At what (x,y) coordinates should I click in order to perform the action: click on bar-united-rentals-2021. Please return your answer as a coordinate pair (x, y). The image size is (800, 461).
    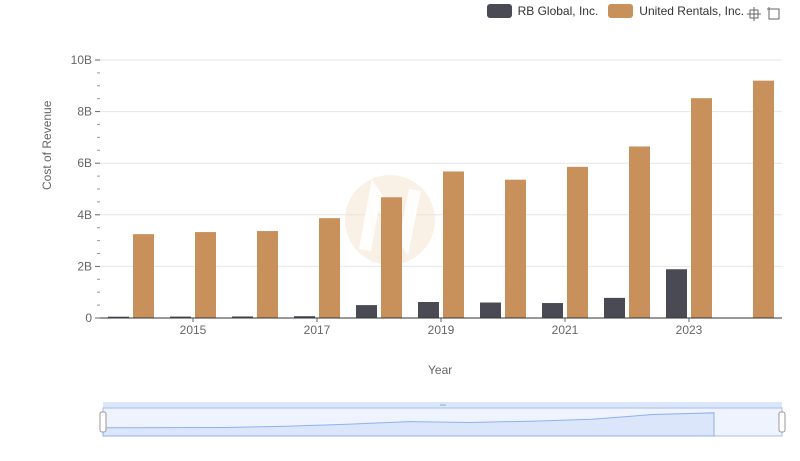
    Looking at the image, I should click on (577, 242).